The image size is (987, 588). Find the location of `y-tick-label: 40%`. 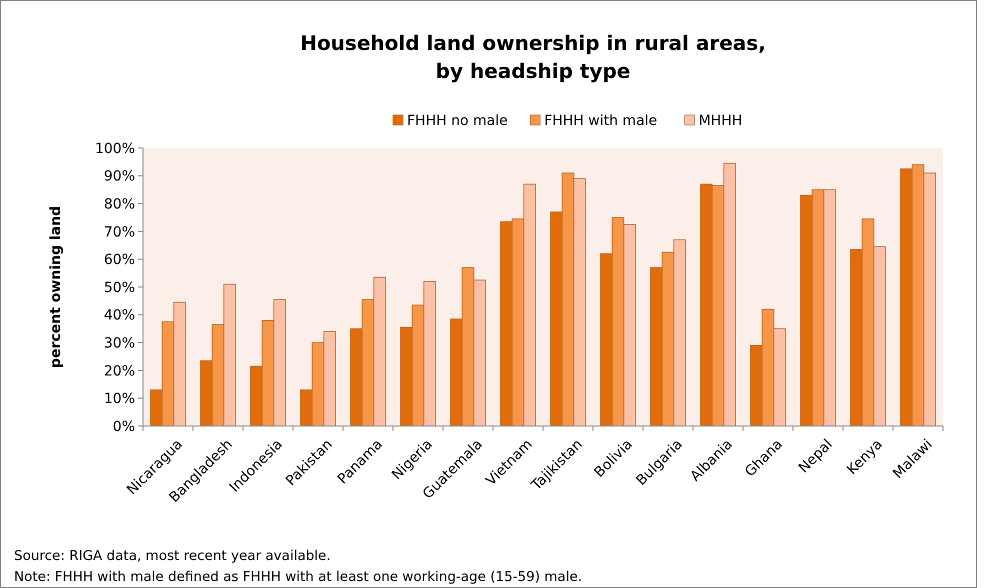

y-tick-label: 40% is located at coordinates (119, 316).